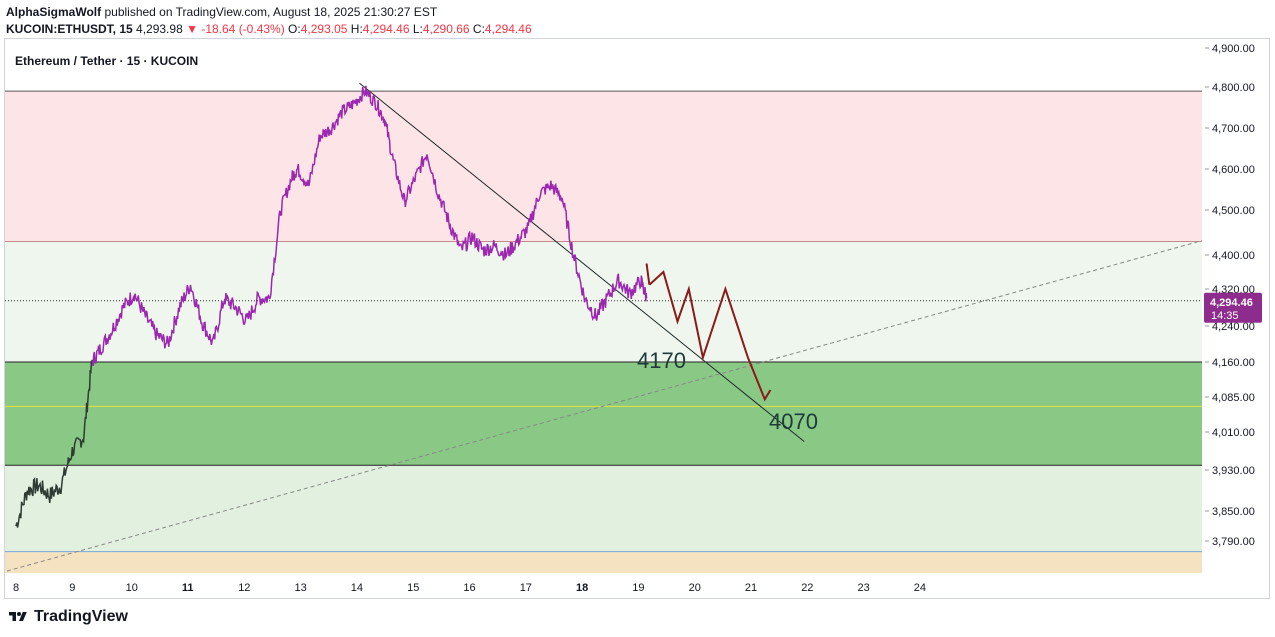 The image size is (1275, 637). Describe the element at coordinates (1233, 471) in the screenshot. I see `y-tick-label: 3,930.00` at that location.